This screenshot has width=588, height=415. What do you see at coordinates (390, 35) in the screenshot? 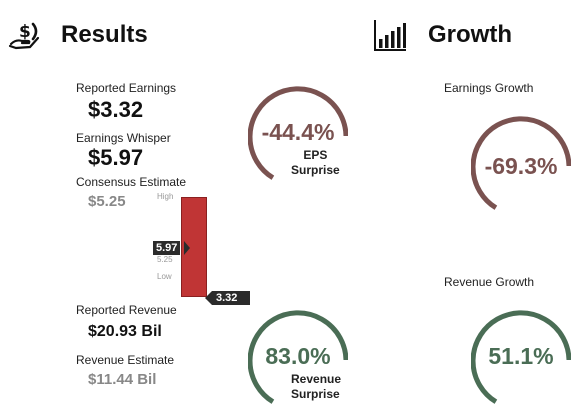
I see `bar-chart-icon` at bounding box center [390, 35].